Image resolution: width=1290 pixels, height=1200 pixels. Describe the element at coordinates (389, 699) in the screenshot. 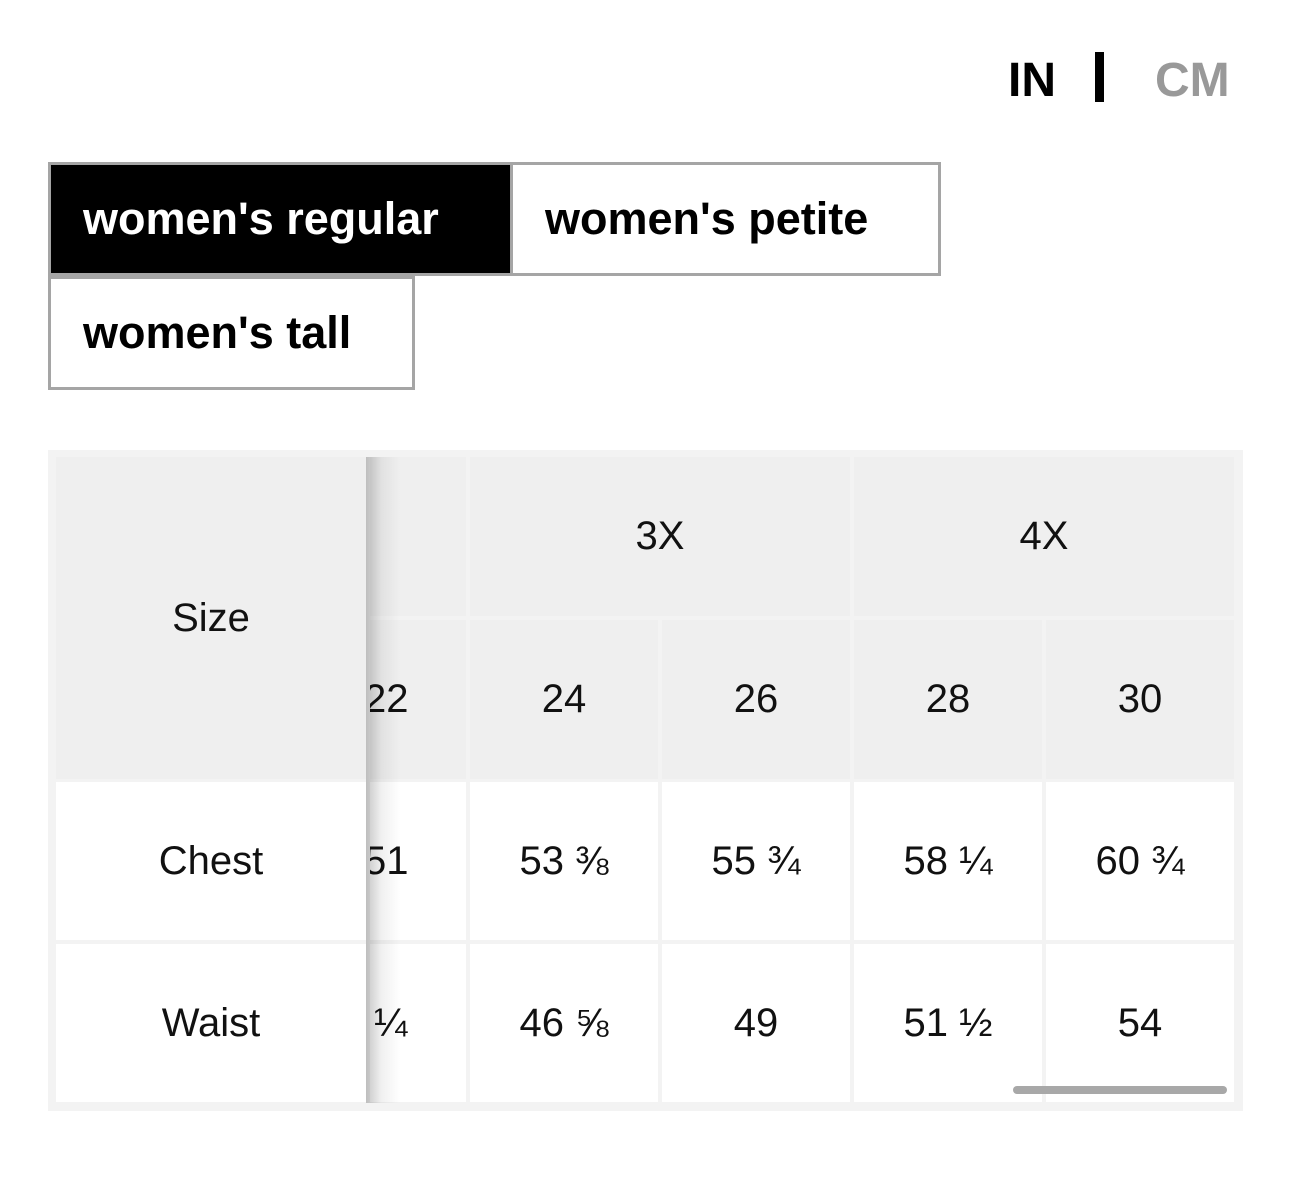

I see `size-number-label: 22` at that location.